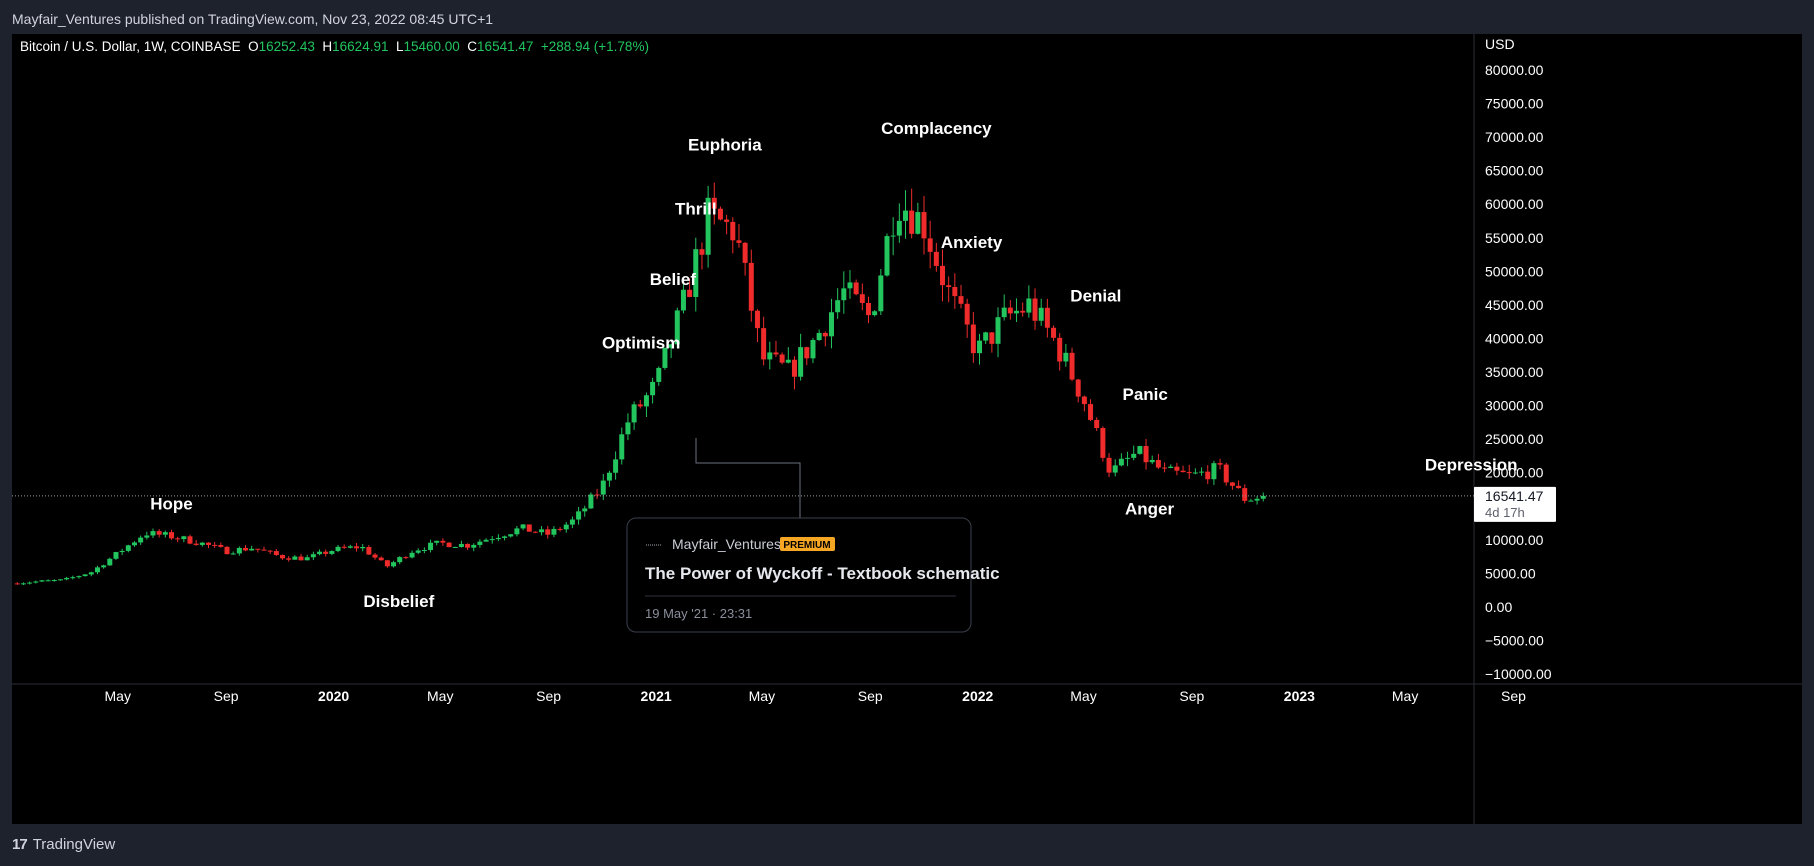  What do you see at coordinates (548, 696) in the screenshot?
I see `x-tick-label: Sep` at bounding box center [548, 696].